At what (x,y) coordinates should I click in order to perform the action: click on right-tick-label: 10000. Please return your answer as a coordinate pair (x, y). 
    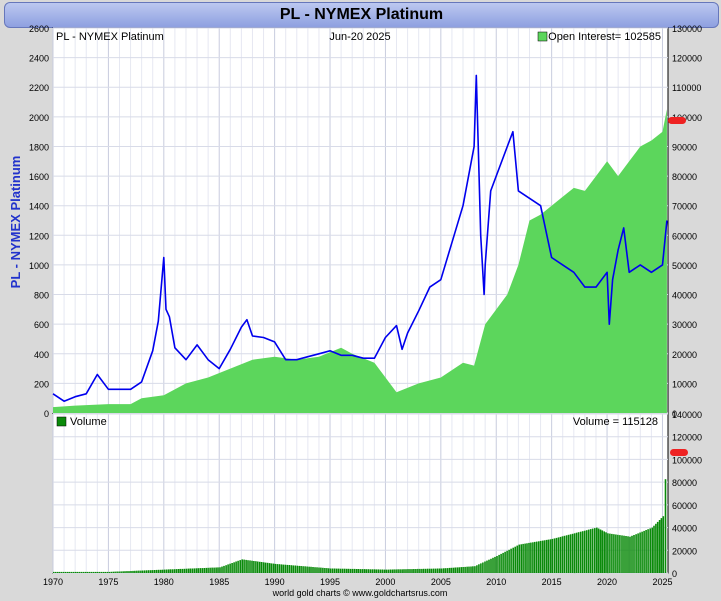
    Looking at the image, I should click on (684, 384).